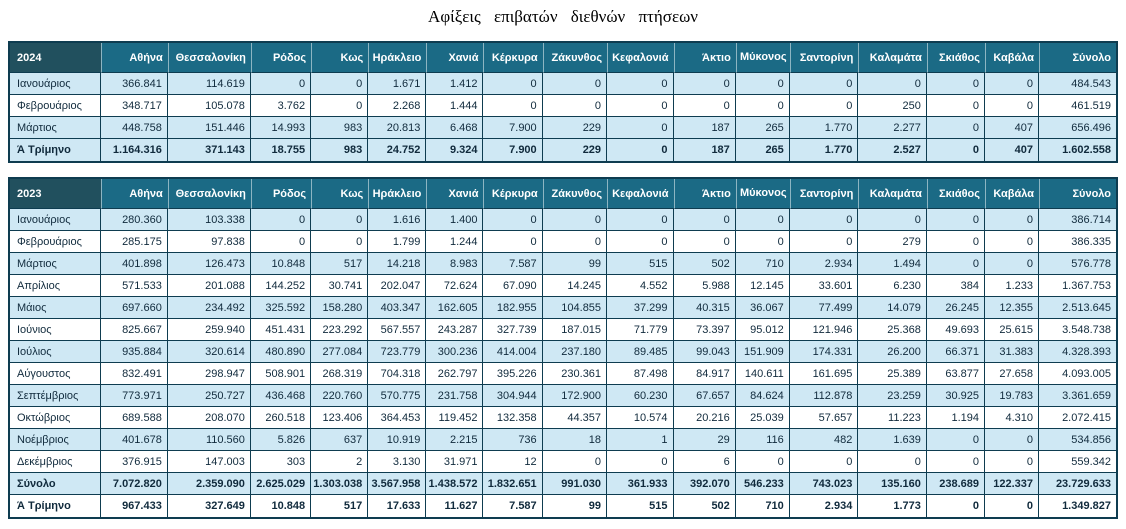 The image size is (1126, 529). What do you see at coordinates (56, 194) in the screenshot?
I see `year-header: 2023` at bounding box center [56, 194].